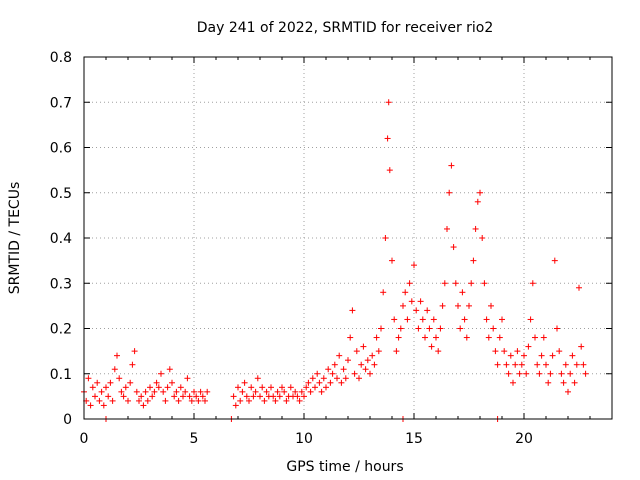 This screenshot has height=480, width=640. I want to click on y-tick-label: 0.3, so click(61, 284).